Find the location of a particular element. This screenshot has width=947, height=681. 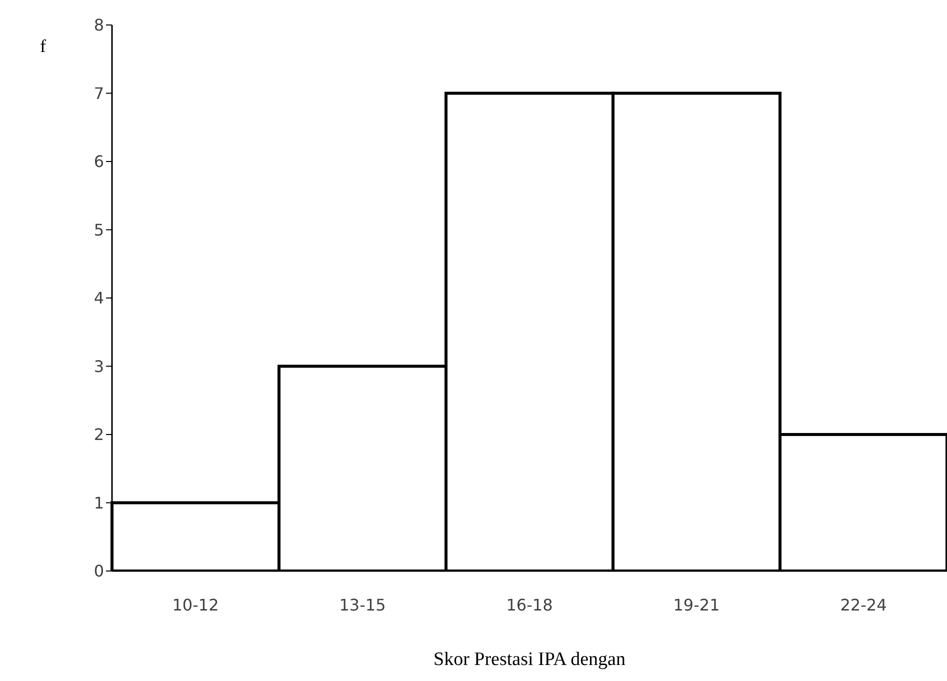

y-tick-label: 3 is located at coordinates (99, 366).